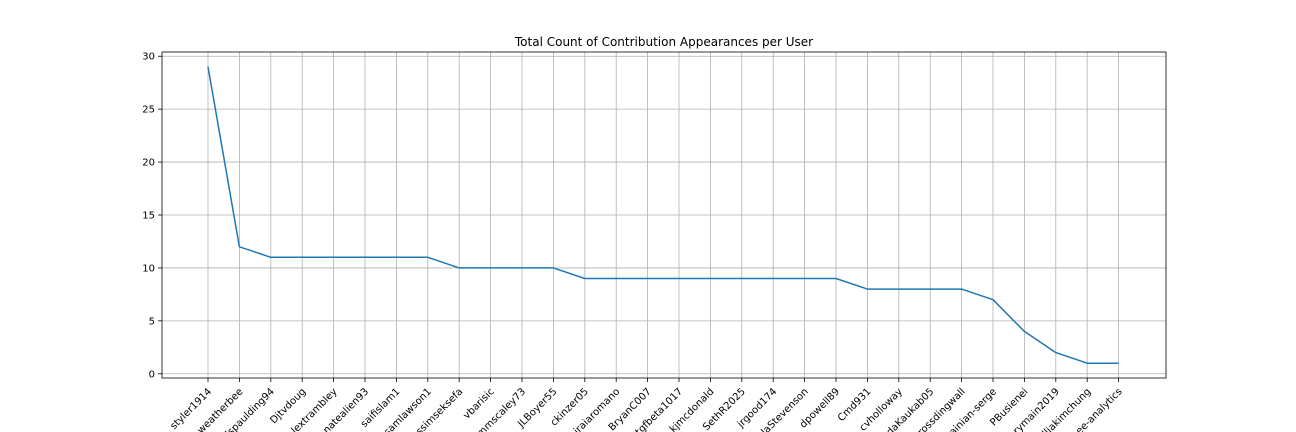 This screenshot has width=1296, height=432. What do you see at coordinates (148, 110) in the screenshot?
I see `y-tick-label: 25` at bounding box center [148, 110].